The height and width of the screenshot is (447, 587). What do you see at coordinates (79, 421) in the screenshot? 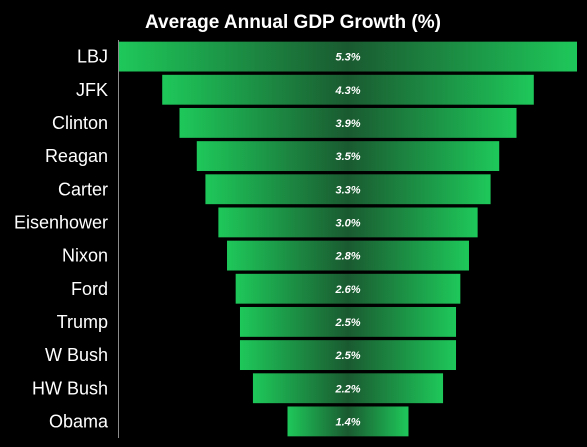
I see `category-label: Obama` at bounding box center [79, 421].